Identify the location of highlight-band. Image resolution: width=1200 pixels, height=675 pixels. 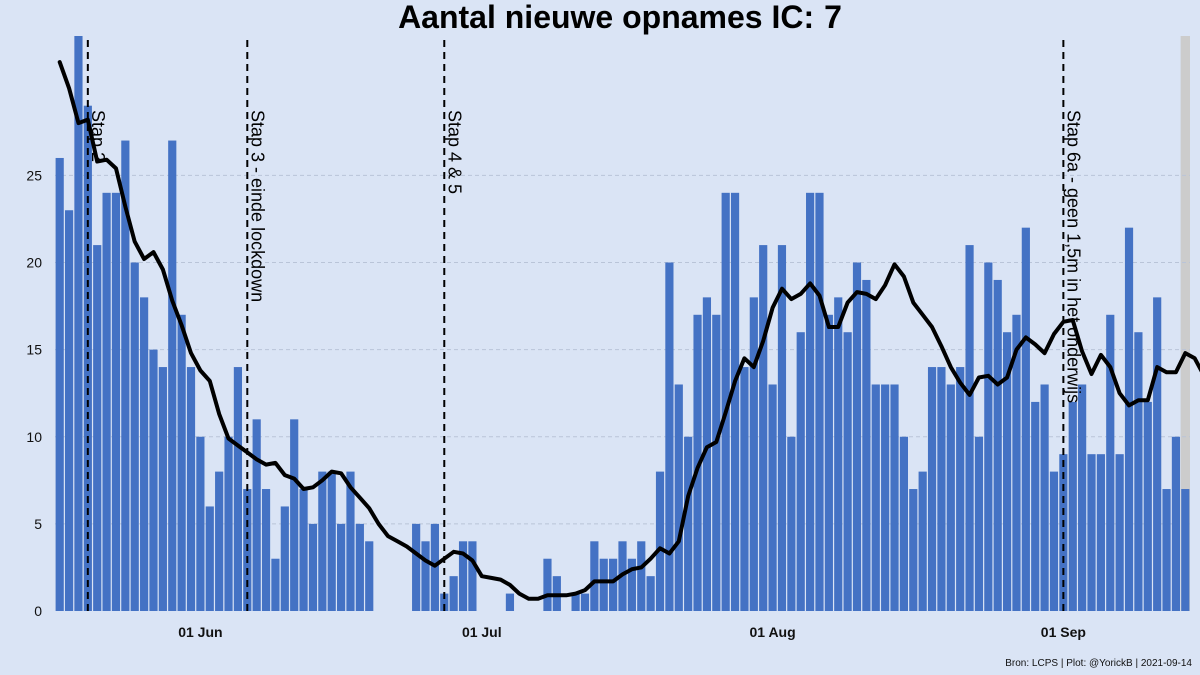
(1185, 323).